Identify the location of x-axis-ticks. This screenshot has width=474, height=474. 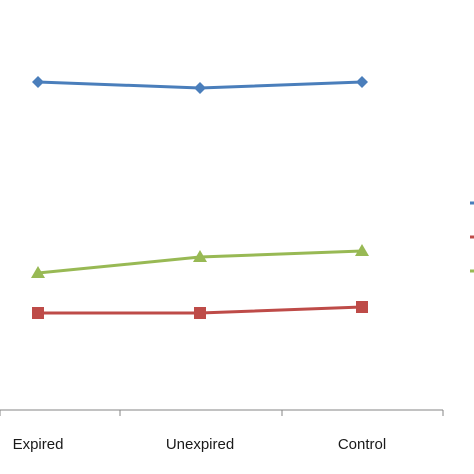
(222, 413).